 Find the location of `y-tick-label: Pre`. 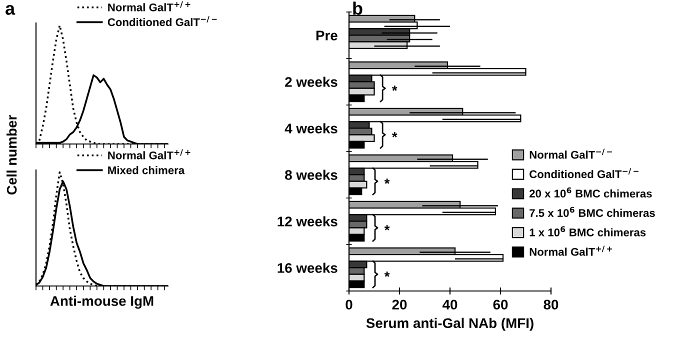

y-tick-label: Pre is located at coordinates (327, 35).